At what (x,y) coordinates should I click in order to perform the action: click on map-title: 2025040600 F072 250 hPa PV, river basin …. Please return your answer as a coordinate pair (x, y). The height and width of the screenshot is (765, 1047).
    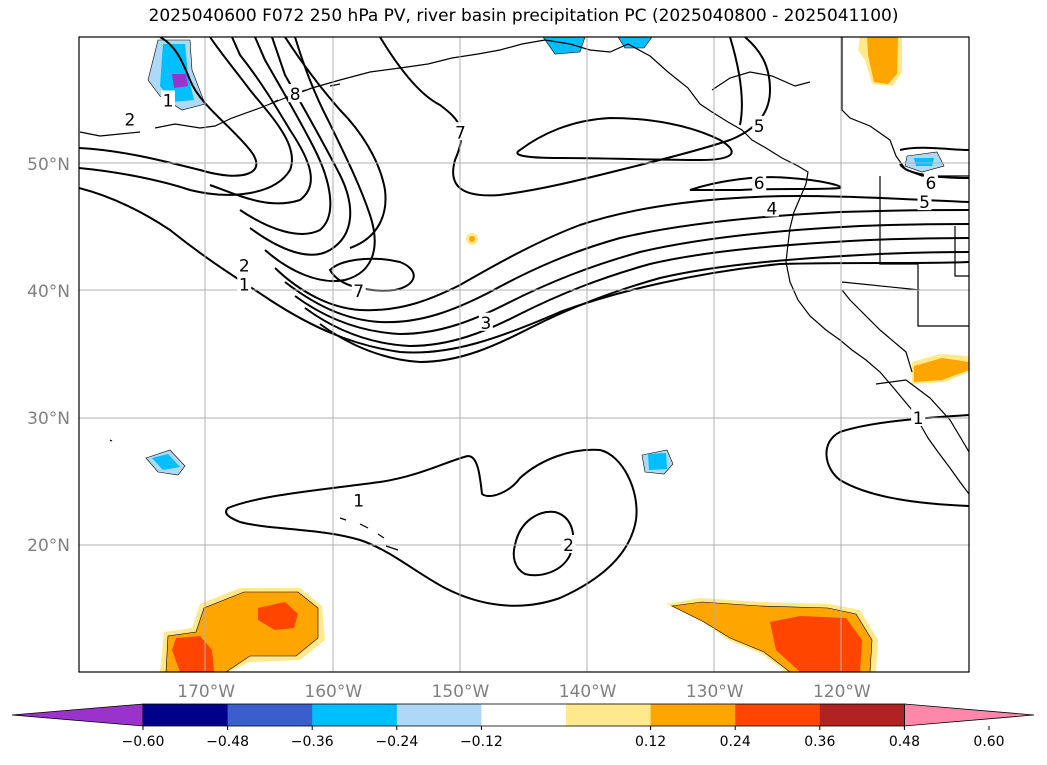
    Looking at the image, I should click on (523, 16).